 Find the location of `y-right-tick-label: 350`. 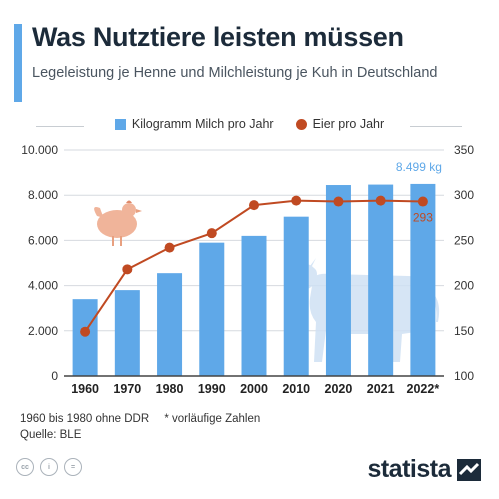

y-right-tick-label: 350 is located at coordinates (464, 150).